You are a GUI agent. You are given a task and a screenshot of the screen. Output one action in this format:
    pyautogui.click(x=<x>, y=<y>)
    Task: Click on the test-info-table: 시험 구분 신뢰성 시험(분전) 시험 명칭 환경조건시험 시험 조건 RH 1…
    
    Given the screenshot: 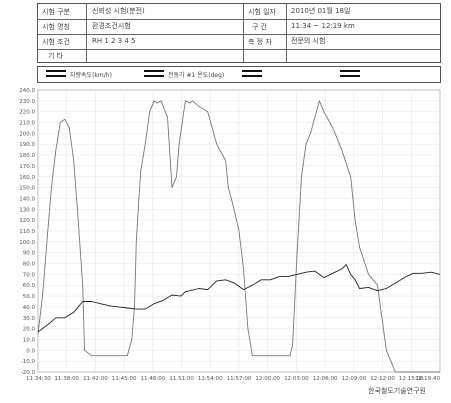 What is the action you would take?
    pyautogui.click(x=239, y=33)
    